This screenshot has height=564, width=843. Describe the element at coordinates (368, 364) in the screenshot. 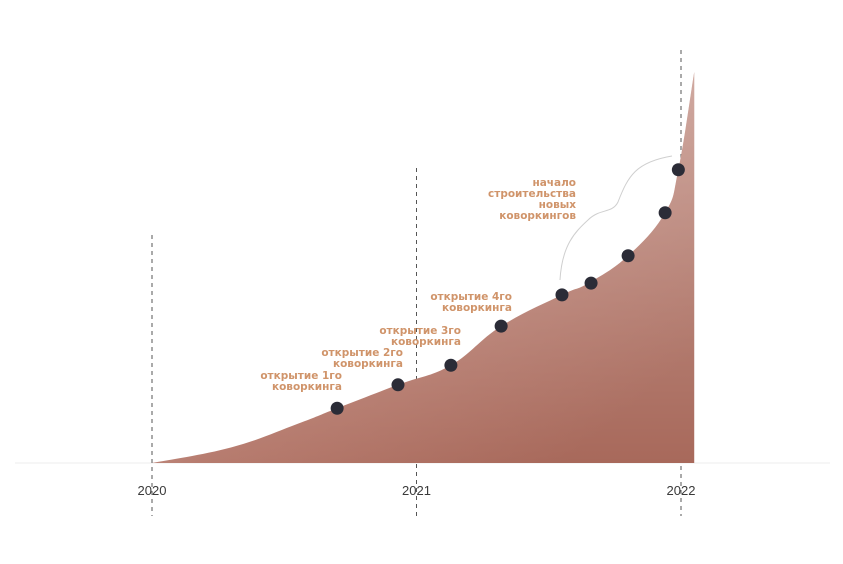

I see `annotation-2-line-2: коворкинга` at that location.